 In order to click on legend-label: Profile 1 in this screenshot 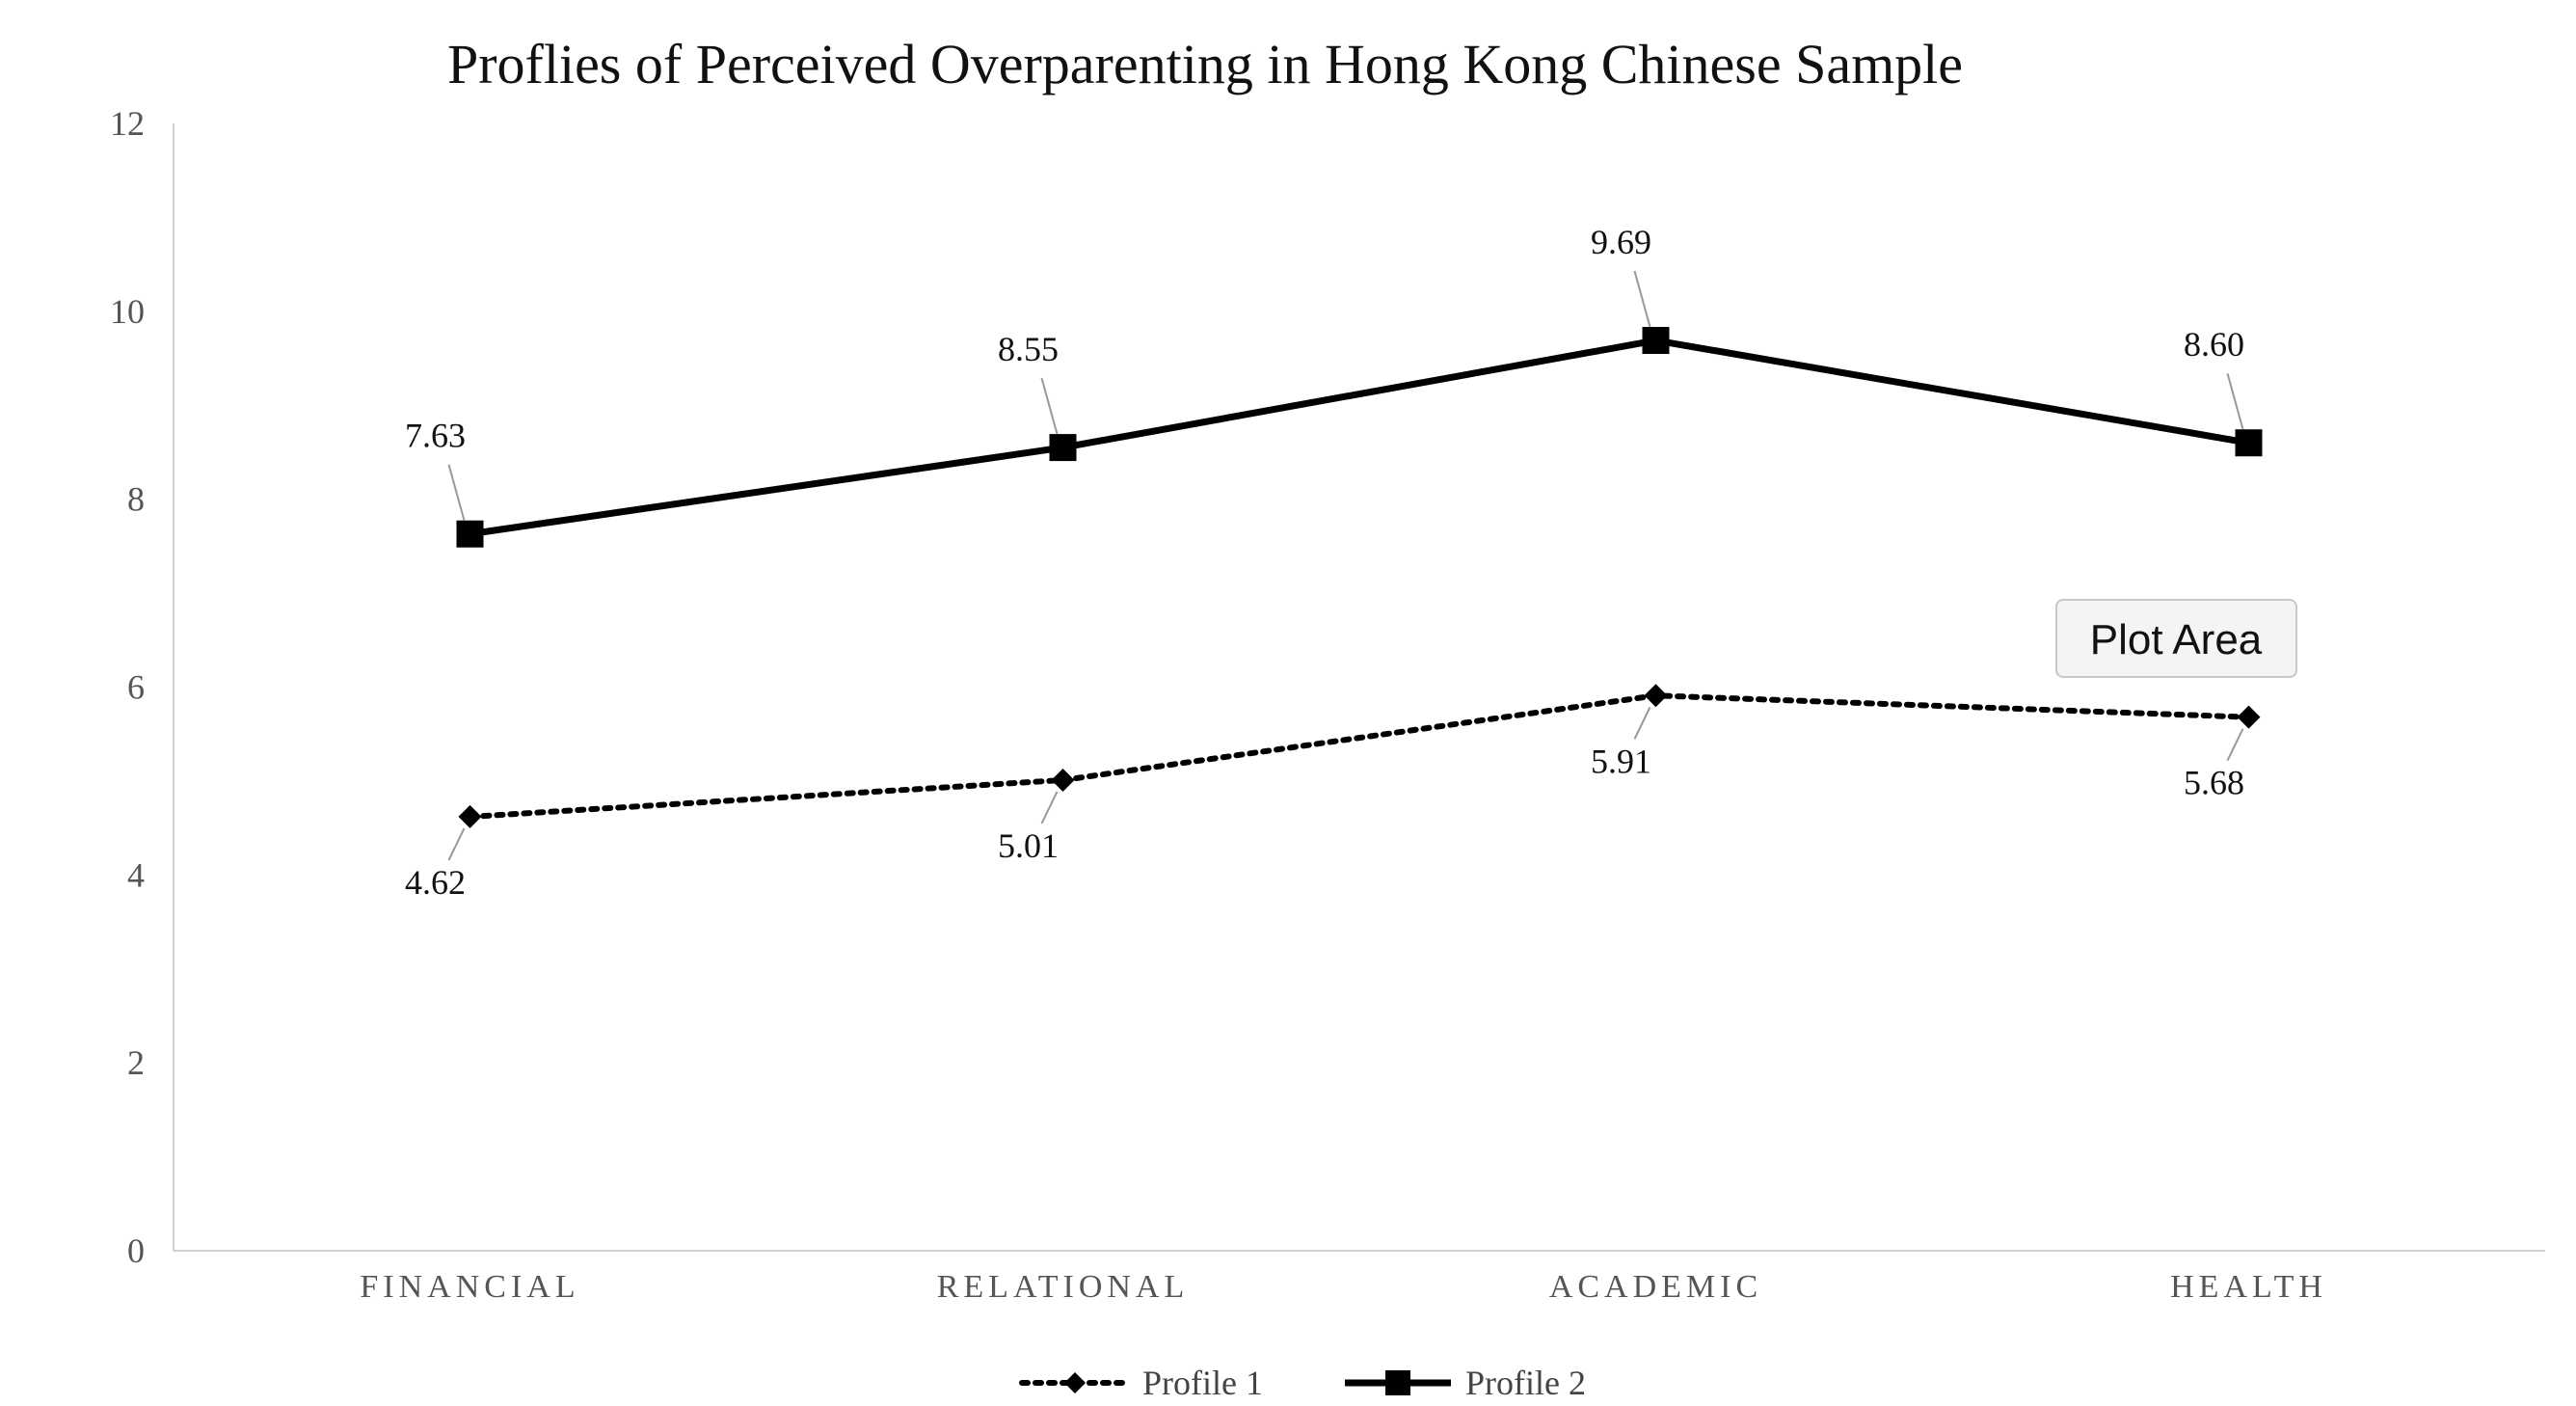, I will do `click(1203, 1383)`.